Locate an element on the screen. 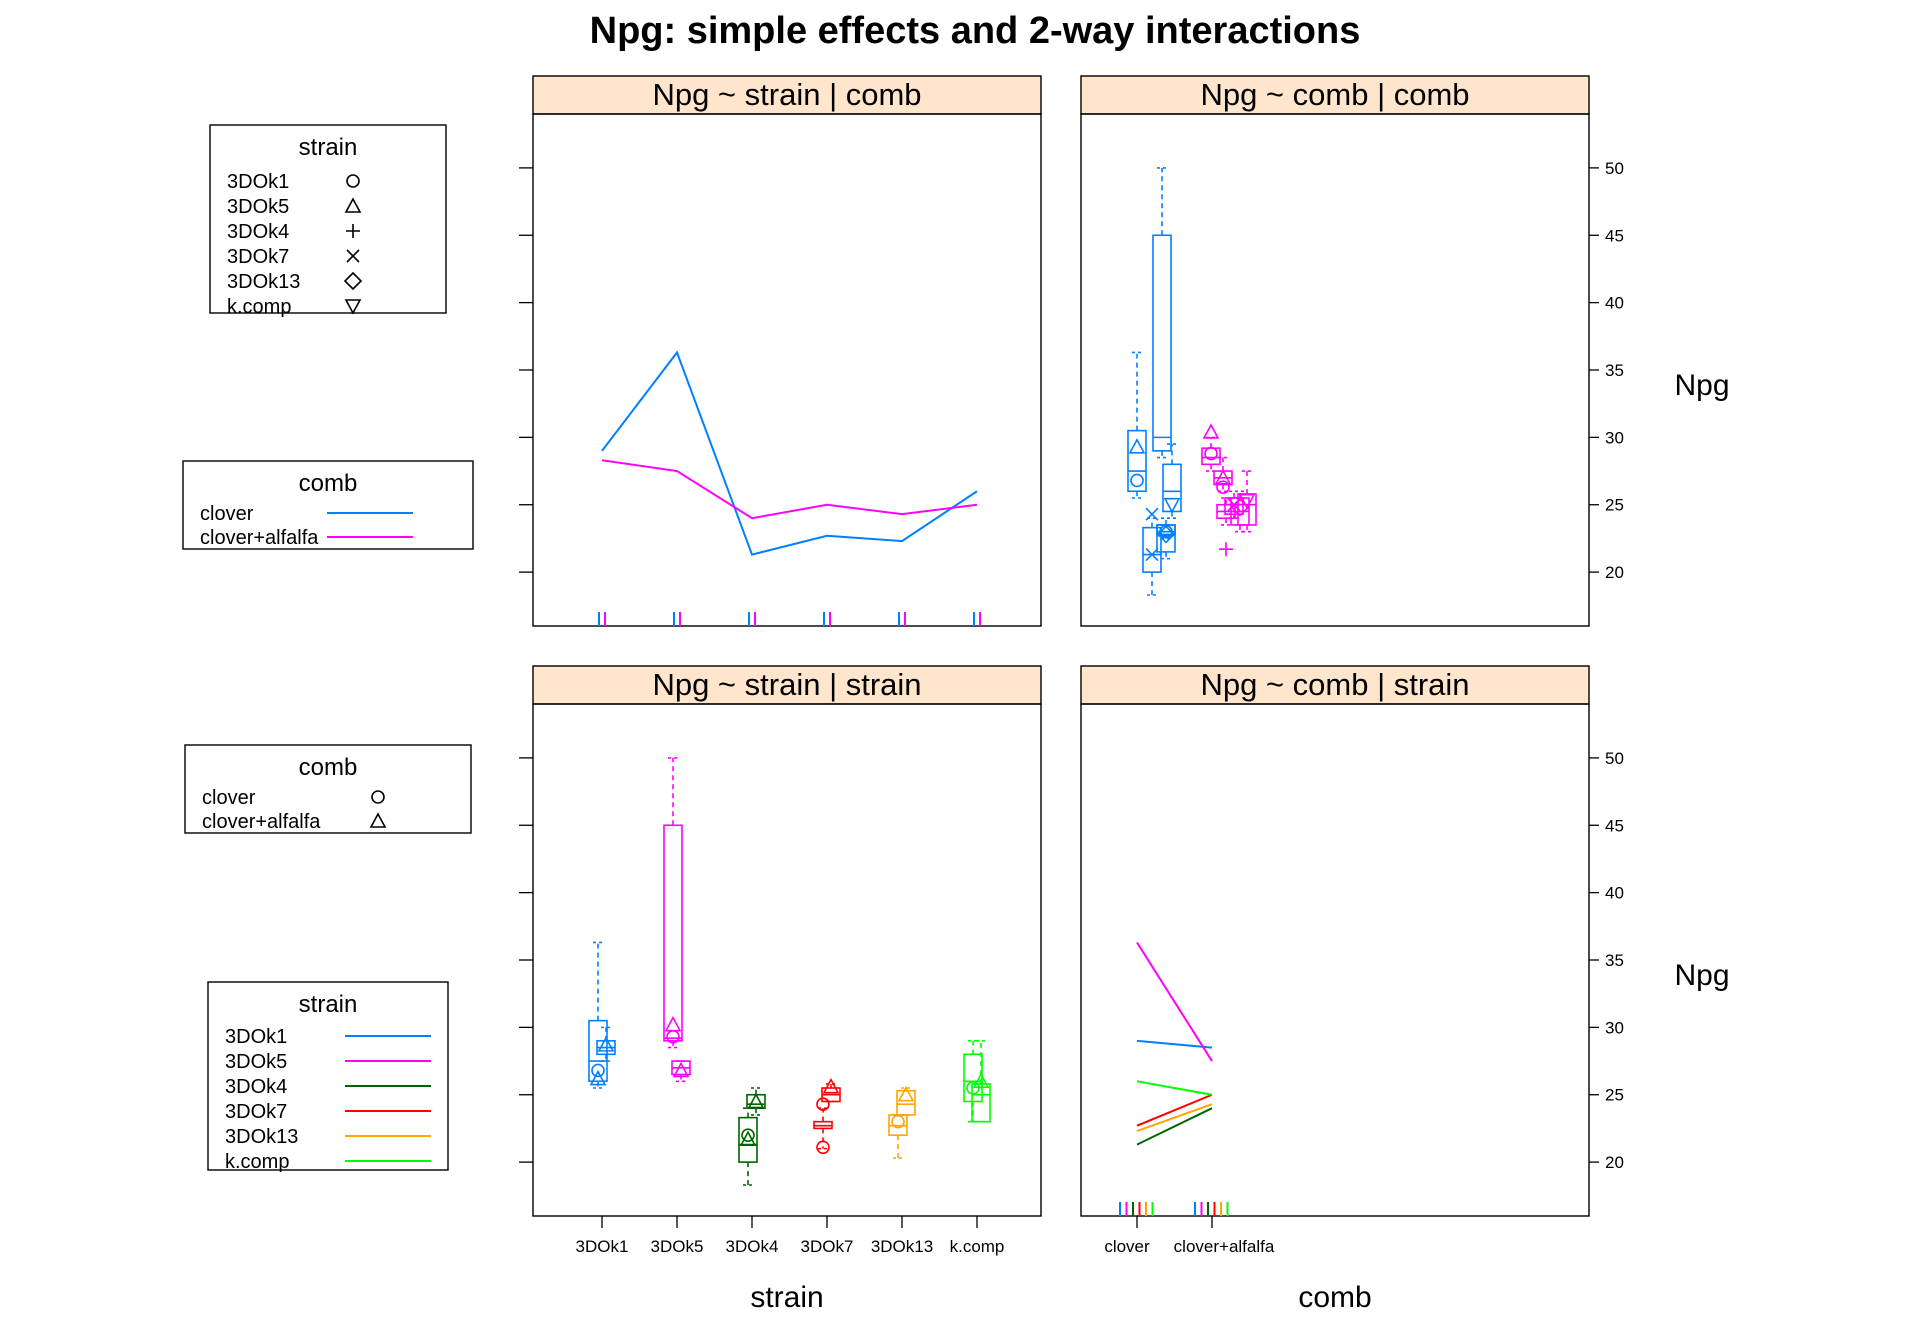 This screenshot has height=1344, width=1920. triangle-down-icon is located at coordinates (353, 307).